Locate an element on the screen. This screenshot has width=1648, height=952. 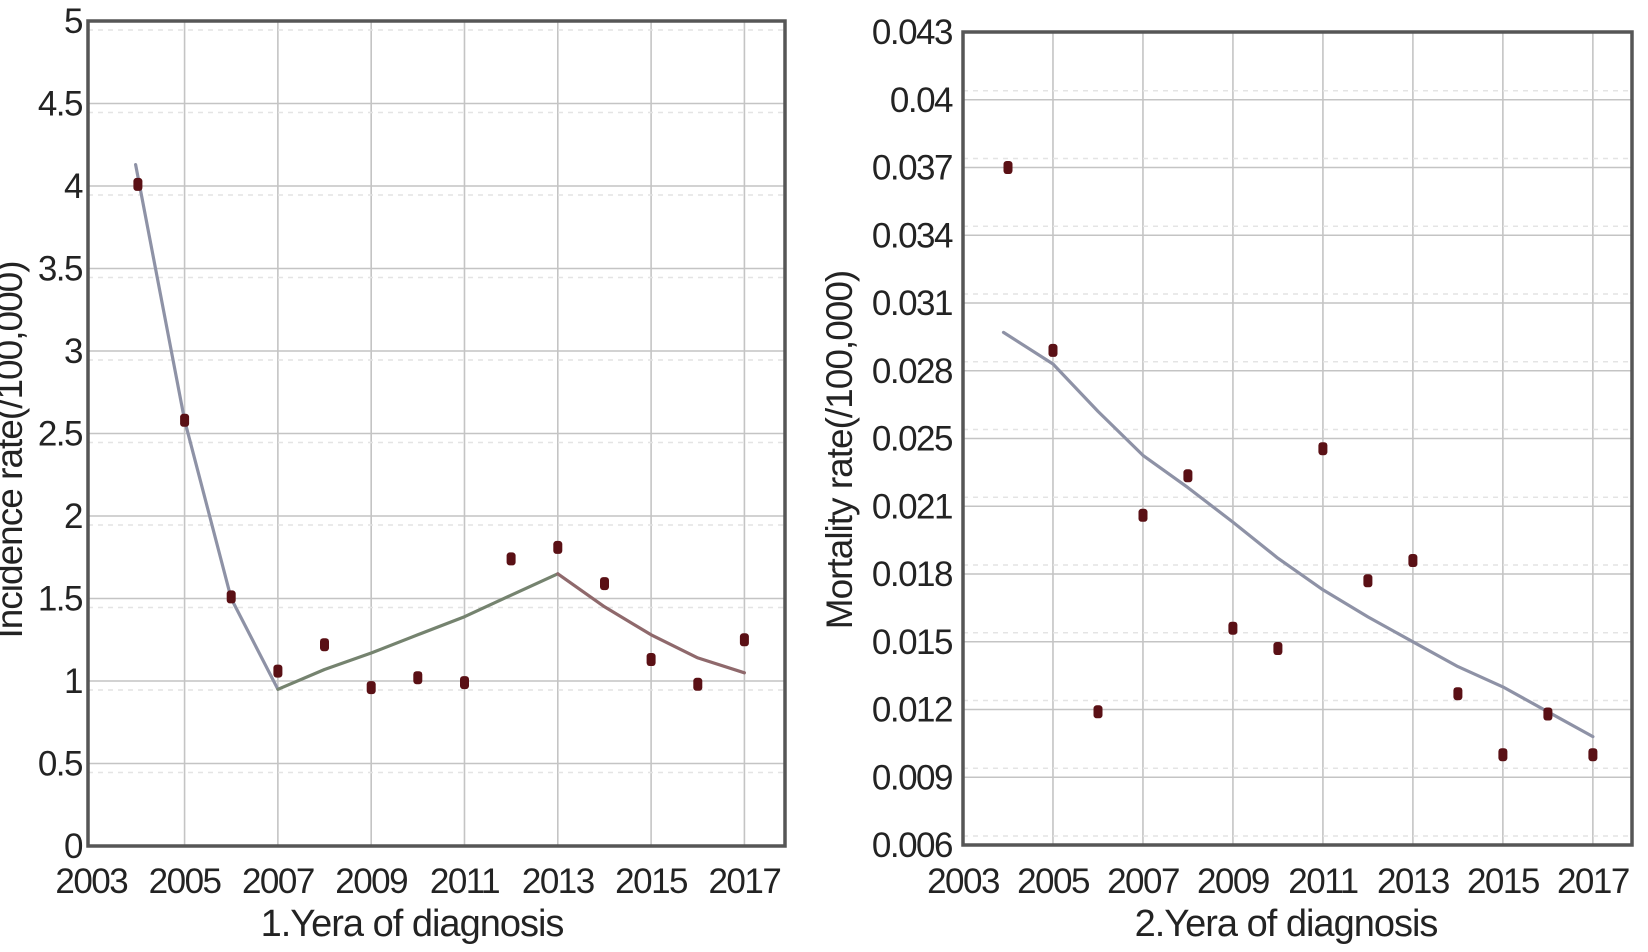
y-tick-label: 0.04 is located at coordinates (921, 100).